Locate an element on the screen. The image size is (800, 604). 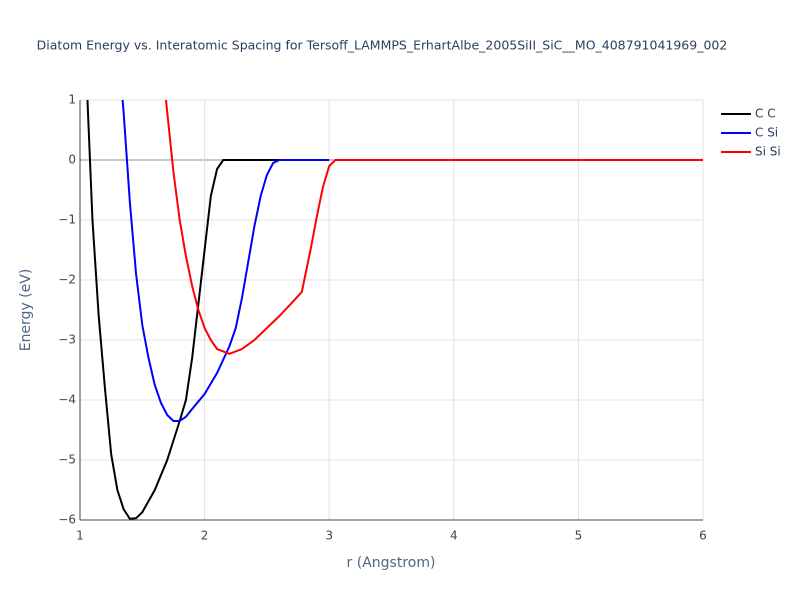
legend-label: C C is located at coordinates (765, 114).